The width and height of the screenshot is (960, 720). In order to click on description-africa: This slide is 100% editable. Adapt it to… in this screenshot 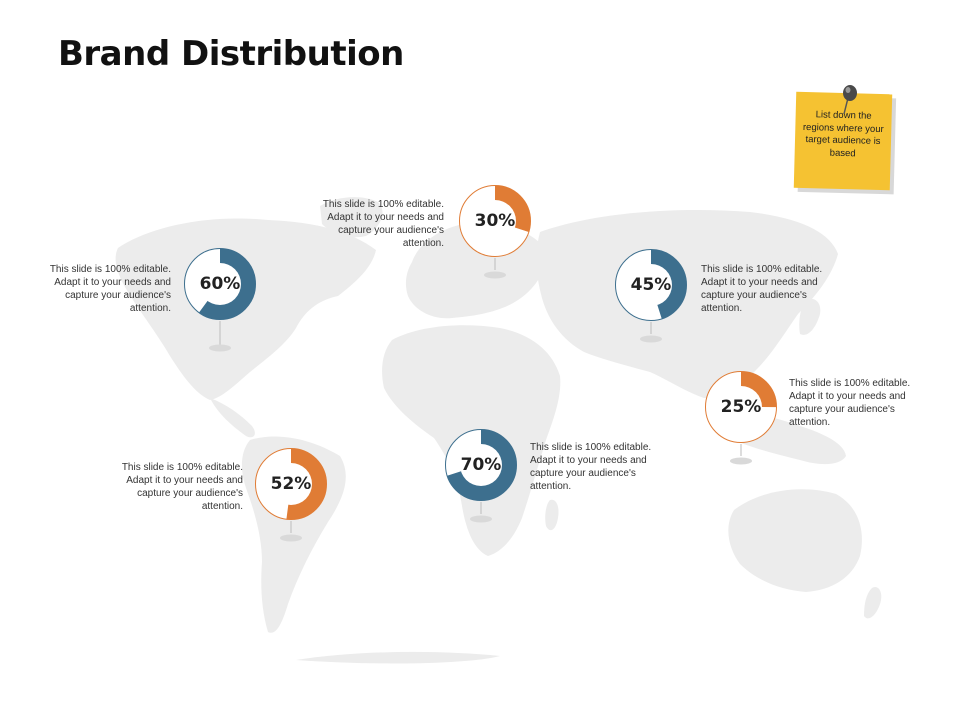, I will do `click(591, 467)`.